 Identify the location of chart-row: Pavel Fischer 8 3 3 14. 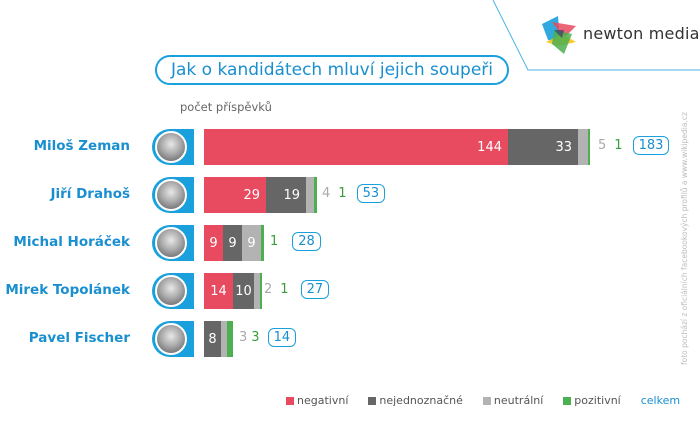
(350, 339).